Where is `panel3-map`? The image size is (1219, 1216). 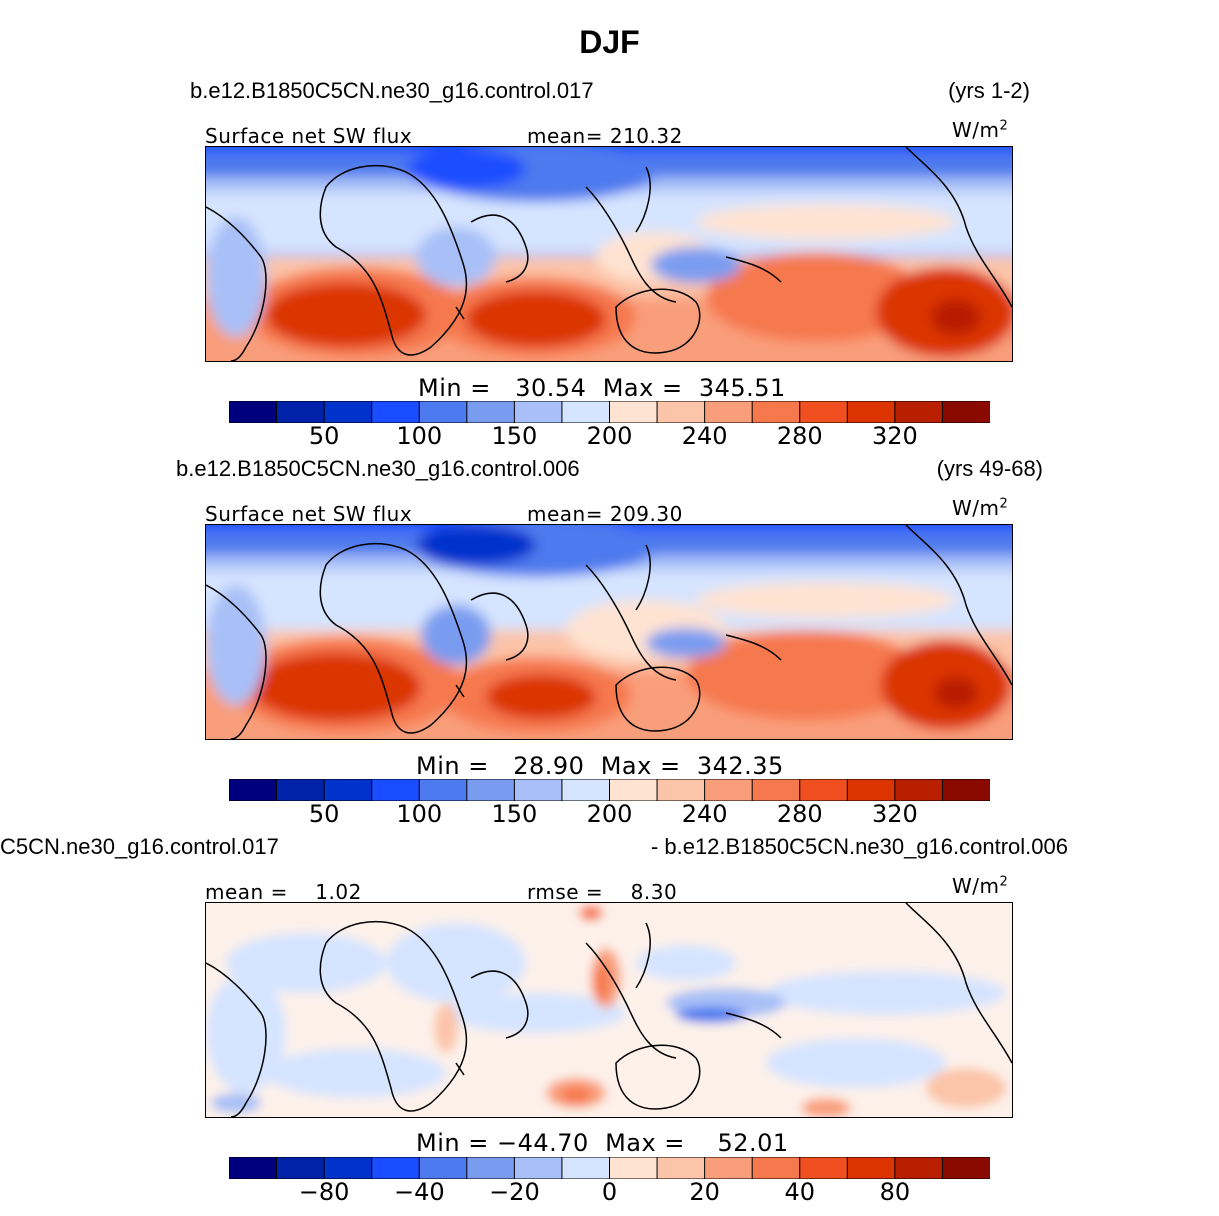 panel3-map is located at coordinates (609, 1010).